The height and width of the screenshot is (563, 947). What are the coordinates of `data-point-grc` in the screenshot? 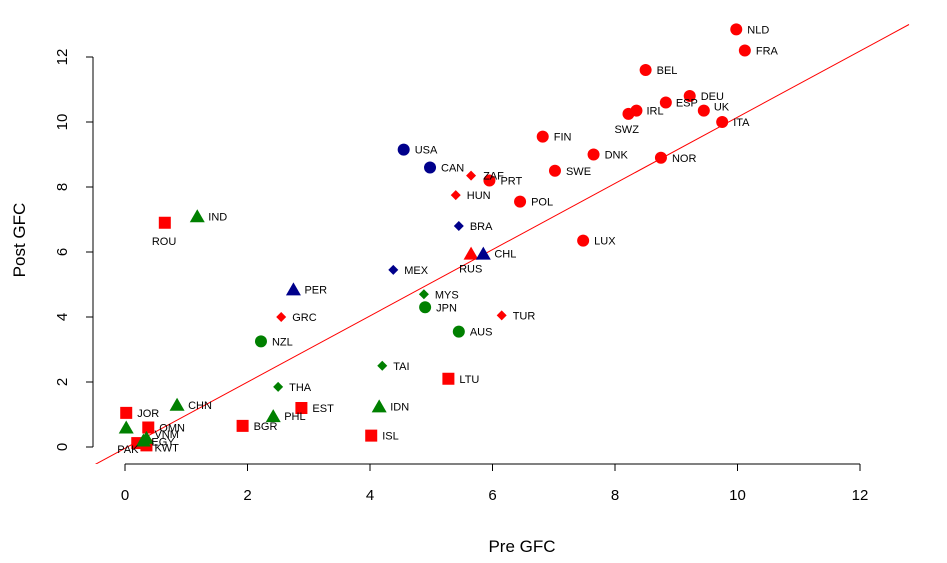 It's located at (281, 317).